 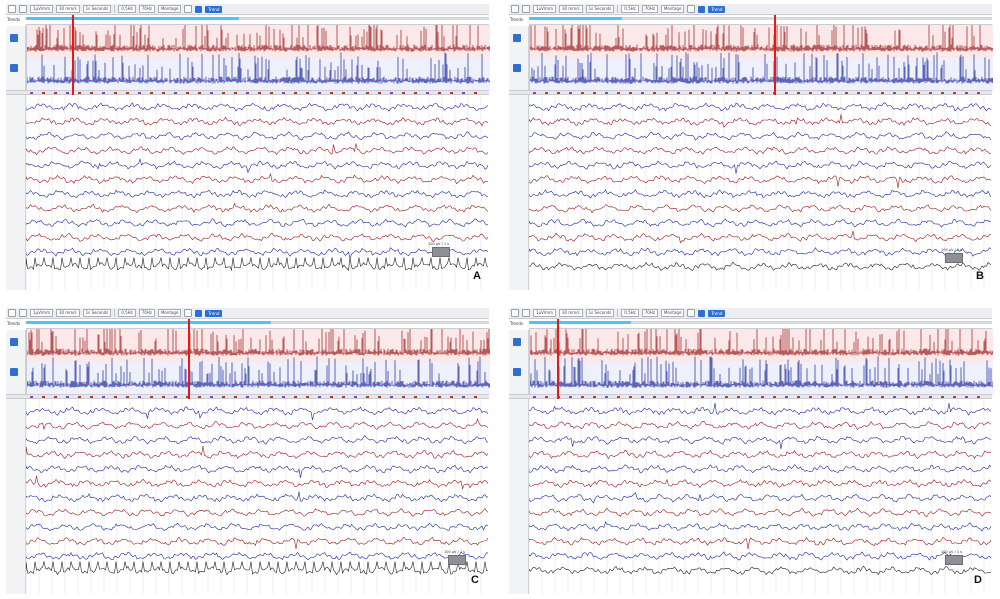 I want to click on time-cursor, so click(x=775, y=55).